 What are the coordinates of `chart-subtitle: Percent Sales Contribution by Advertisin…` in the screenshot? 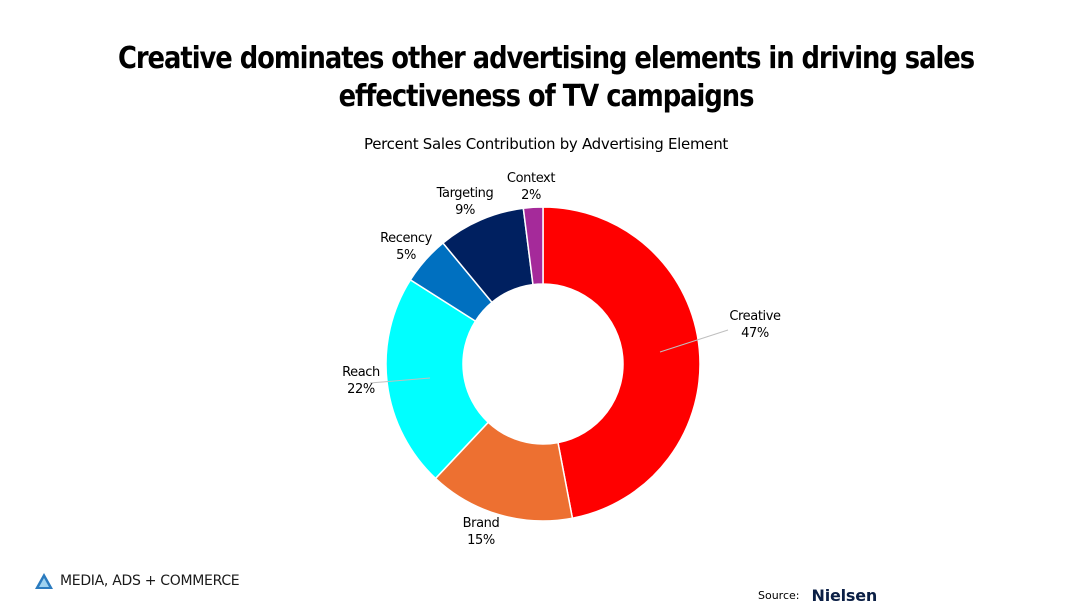 It's located at (546, 144).